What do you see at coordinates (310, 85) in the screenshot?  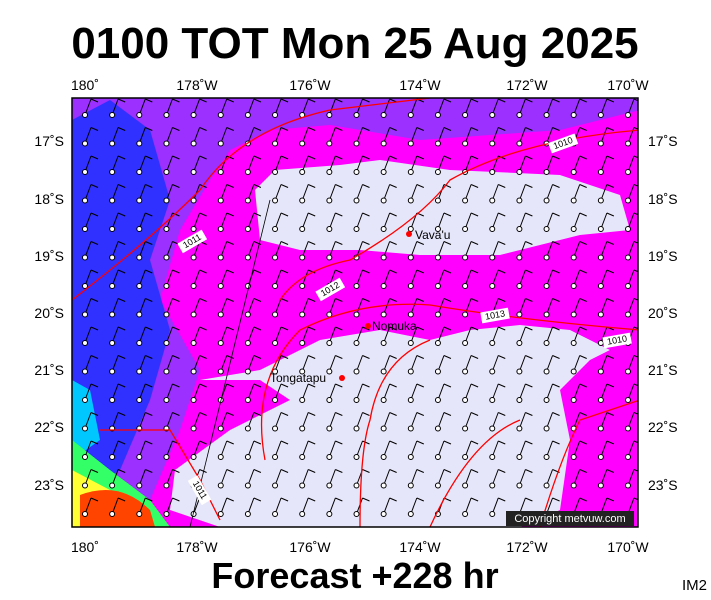 I see `lon-label: 176˚W` at bounding box center [310, 85].